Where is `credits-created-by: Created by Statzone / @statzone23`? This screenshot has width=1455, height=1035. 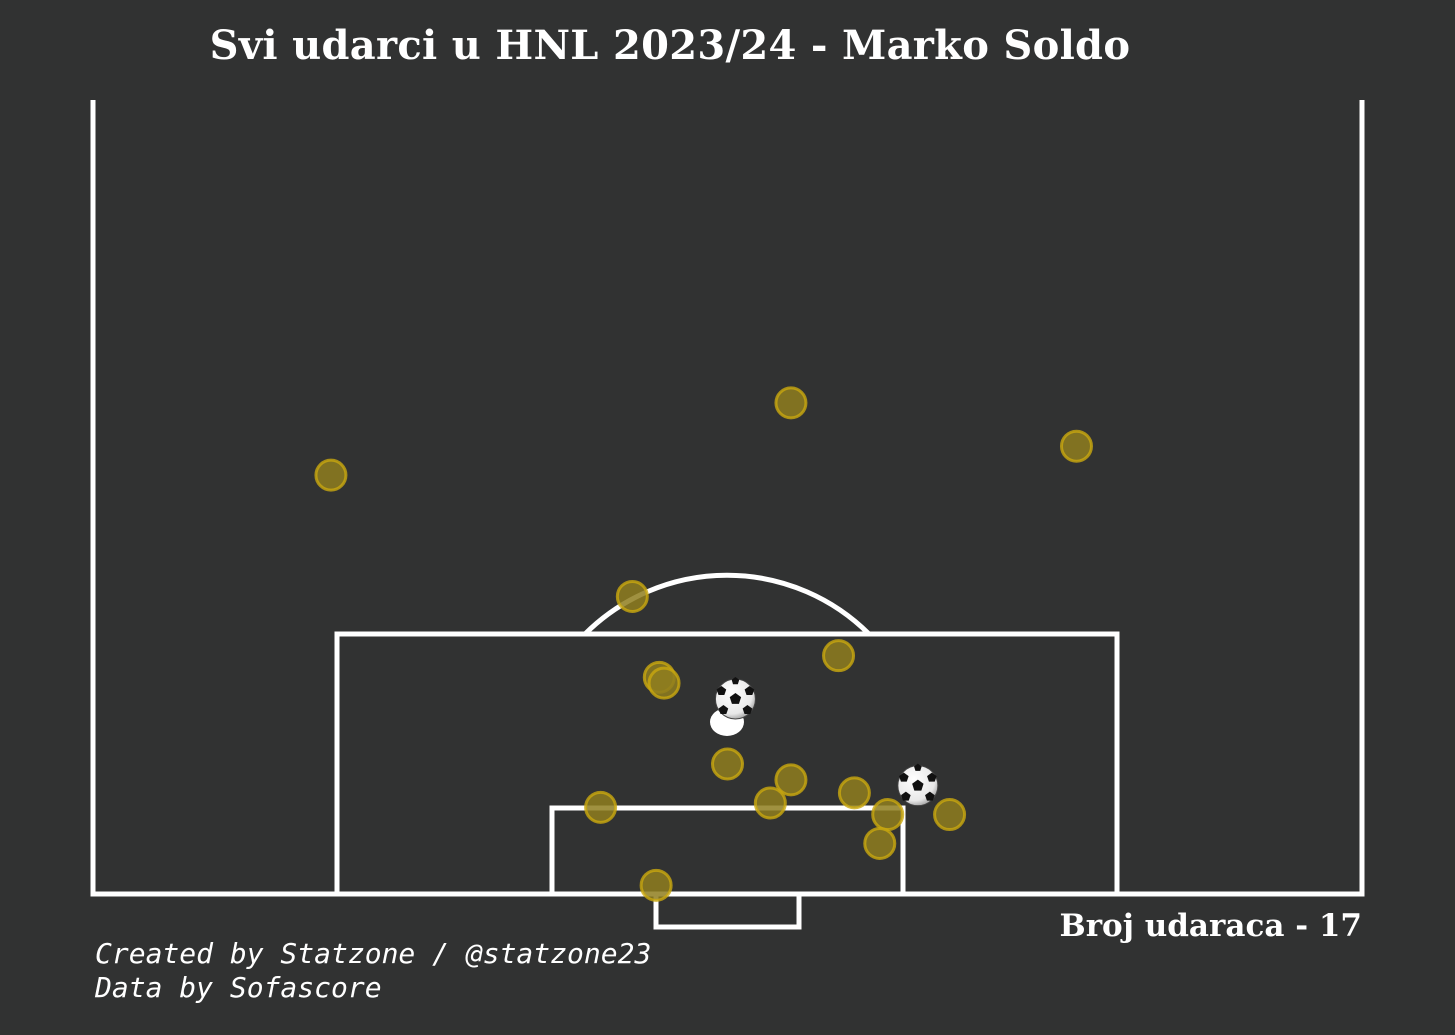 credits-created-by: Created by Statzone / @statzone23 is located at coordinates (373, 953).